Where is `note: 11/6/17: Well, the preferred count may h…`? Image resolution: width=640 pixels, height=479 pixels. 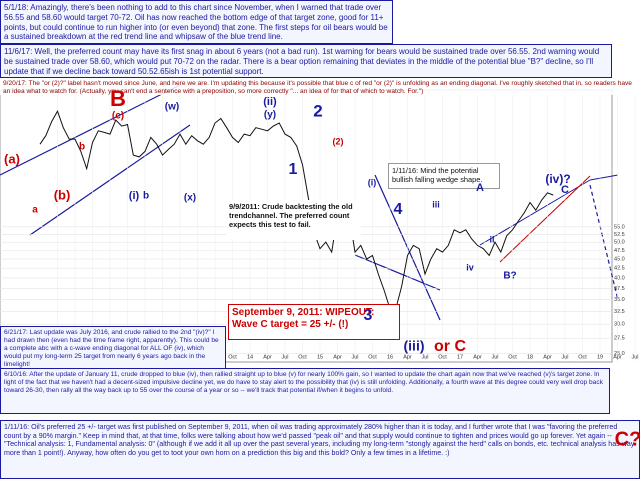 note: 11/6/17: Well, the preferred count may h… is located at coordinates (306, 61).